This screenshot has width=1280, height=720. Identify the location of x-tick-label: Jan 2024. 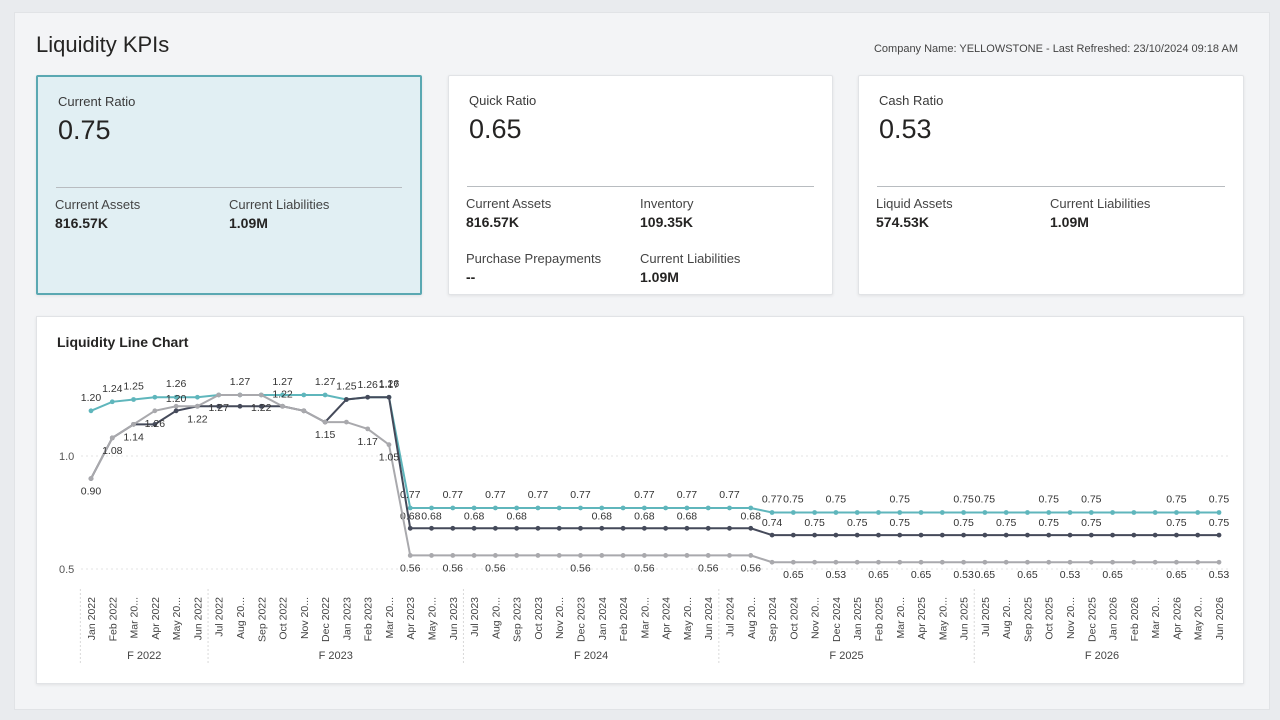
(603, 618).